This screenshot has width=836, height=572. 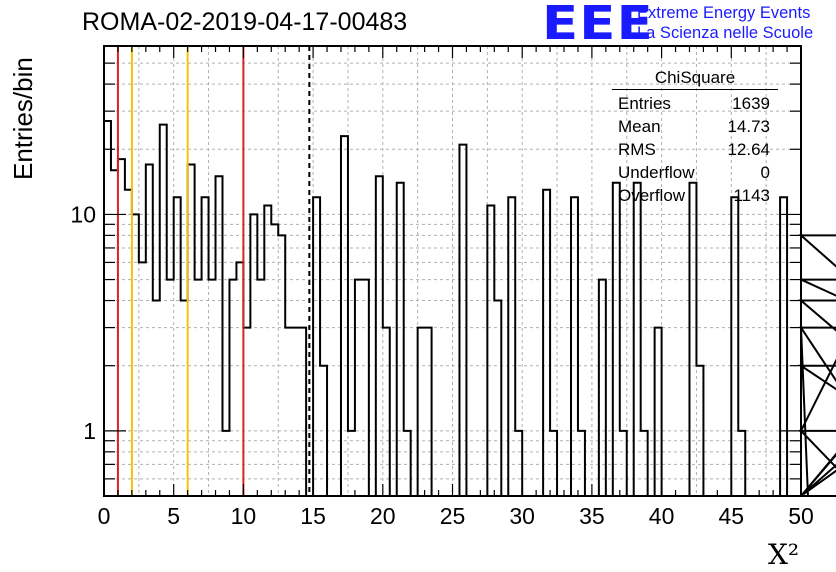 I want to click on stats-value: 0, so click(x=765, y=172).